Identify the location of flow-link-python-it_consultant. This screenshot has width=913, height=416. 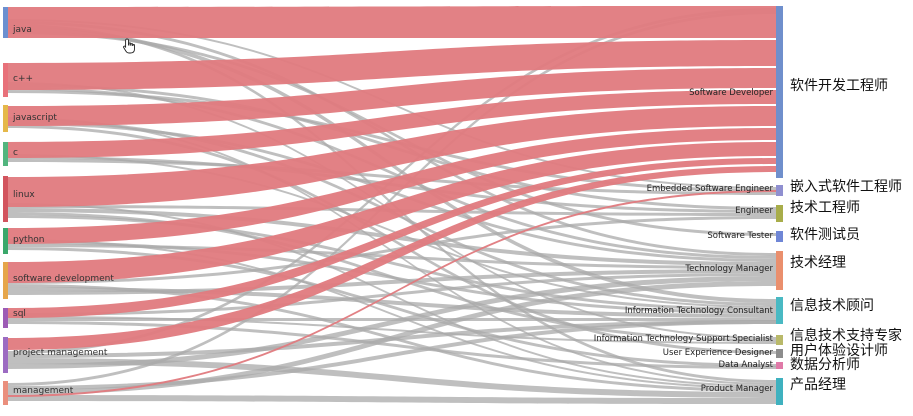
(392, 277).